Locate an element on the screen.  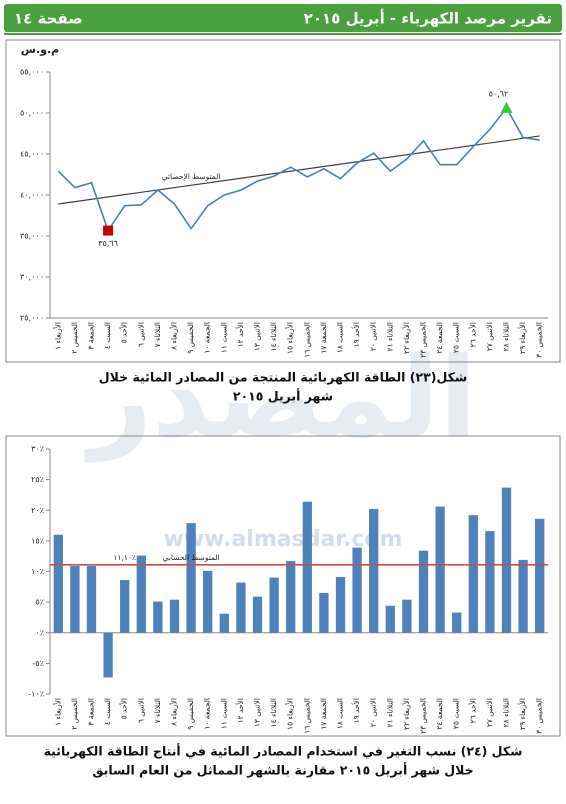
min-label: ٣٥,٦٦ is located at coordinates (108, 243).